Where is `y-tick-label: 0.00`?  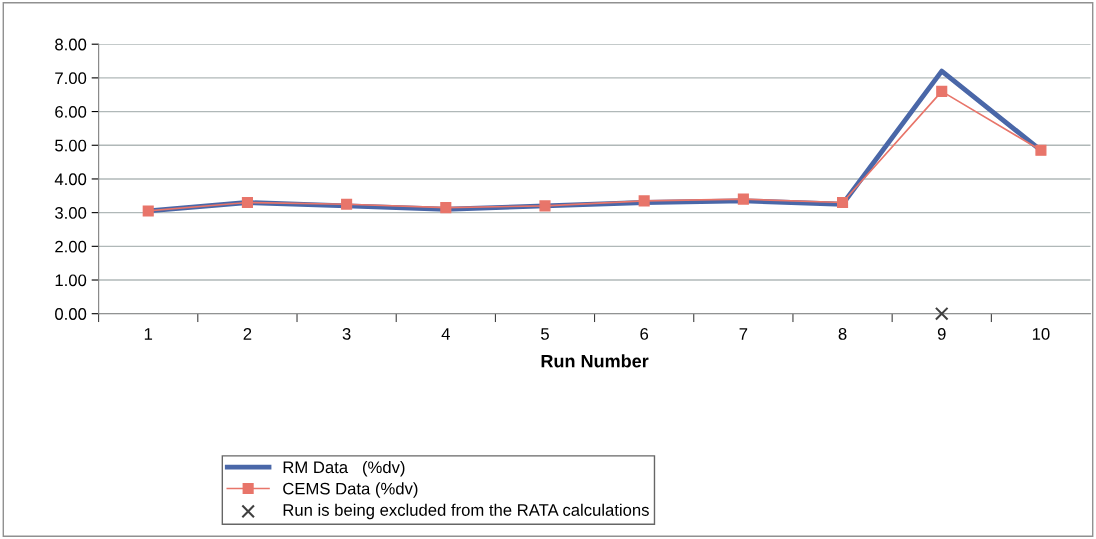
y-tick-label: 0.00 is located at coordinates (71, 314).